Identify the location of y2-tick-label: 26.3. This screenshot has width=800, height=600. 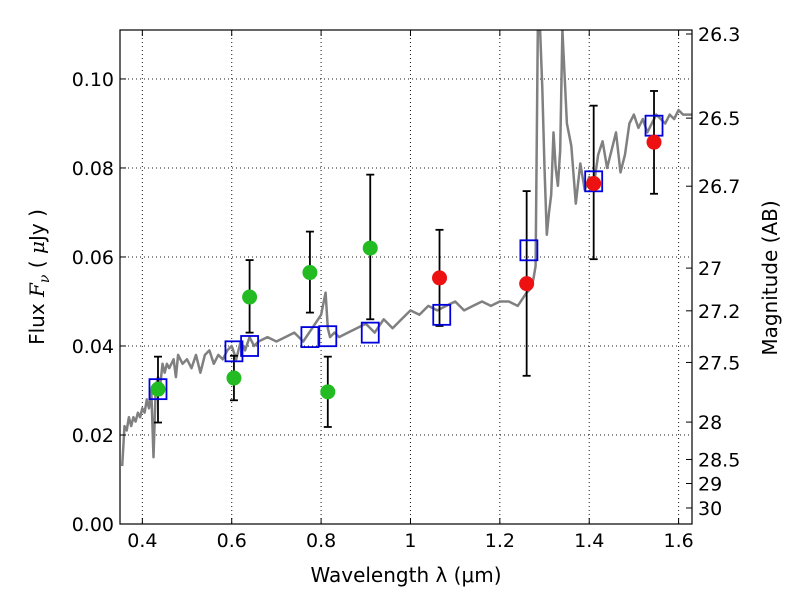
(719, 35).